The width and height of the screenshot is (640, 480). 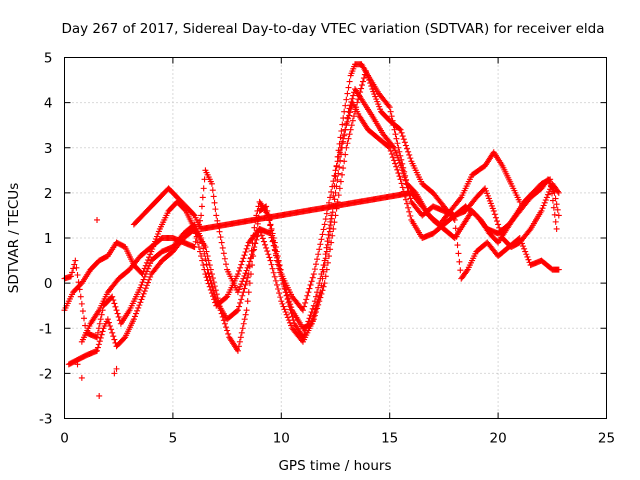 I want to click on y-tick-label: 5, so click(x=48, y=59).